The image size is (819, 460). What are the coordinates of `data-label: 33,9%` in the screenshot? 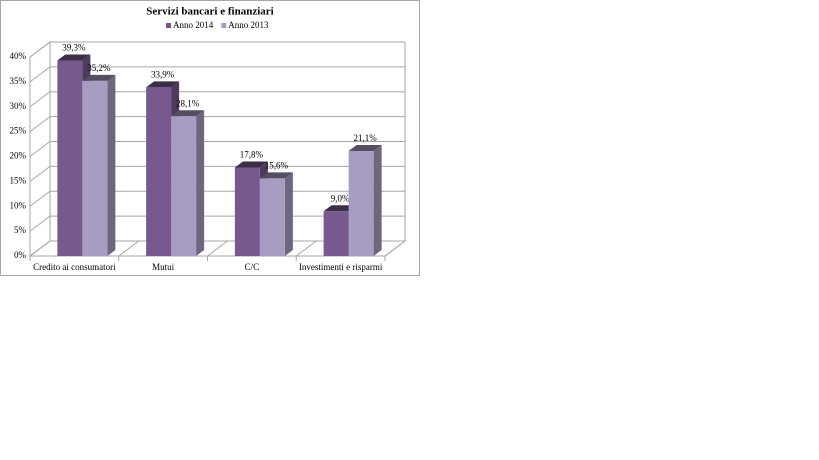 It's located at (163, 74).